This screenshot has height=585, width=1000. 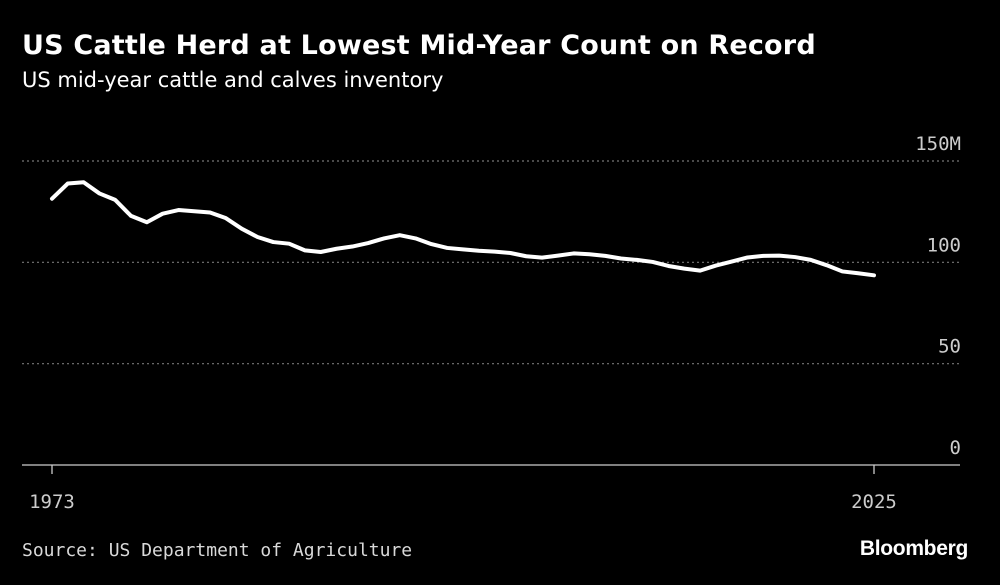 I want to click on data-point-2025, so click(x=874, y=275).